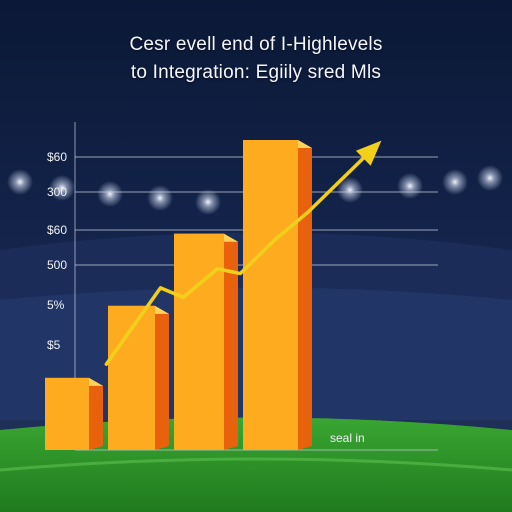 This screenshot has height=512, width=512. What do you see at coordinates (56, 305) in the screenshot?
I see `y-tick-label: 5%` at bounding box center [56, 305].